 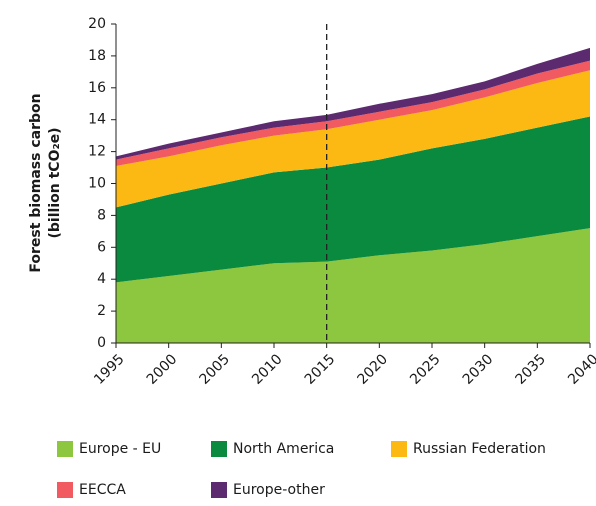 What do you see at coordinates (478, 369) in the screenshot?
I see `x-tick-label: 2030` at bounding box center [478, 369].